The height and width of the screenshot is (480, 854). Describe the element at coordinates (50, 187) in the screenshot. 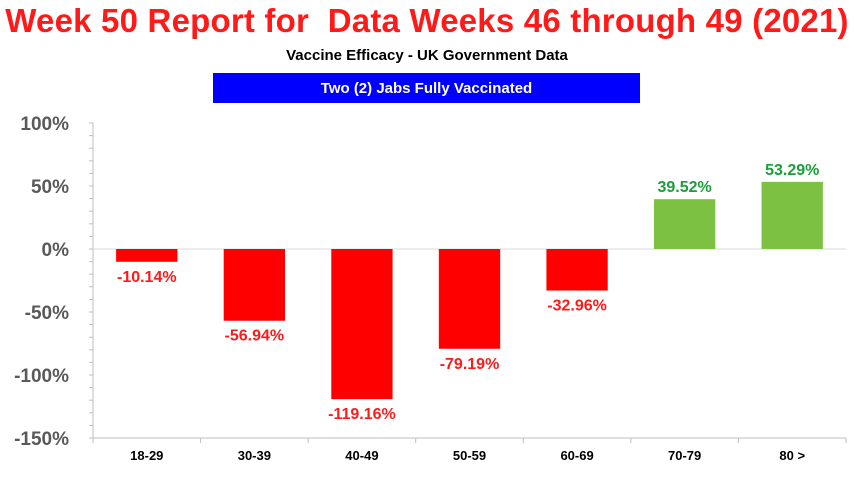

I see `y-tick-label: 50%` at that location.